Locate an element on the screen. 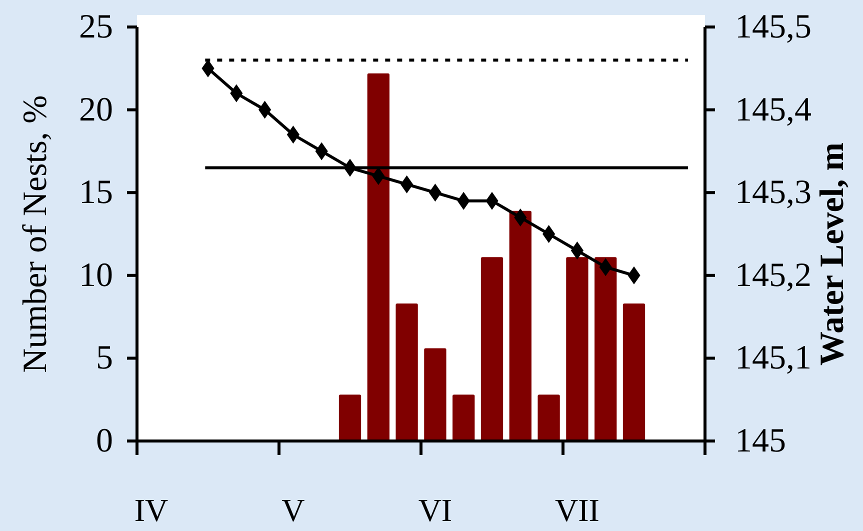 The image size is (863, 531). x-tick-label: VII is located at coordinates (577, 510).